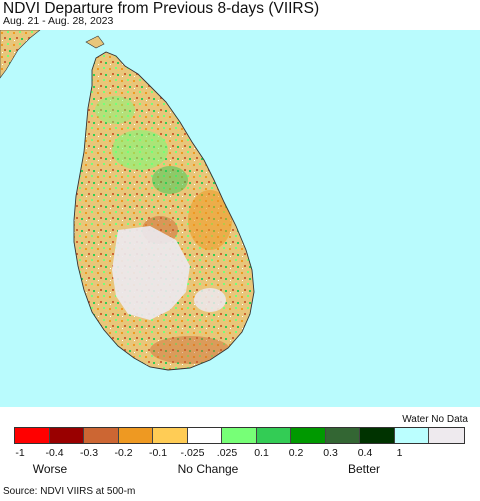 The height and width of the screenshot is (501, 480). What do you see at coordinates (296, 453) in the screenshot?
I see `legend-tick-8: 0.2` at bounding box center [296, 453].